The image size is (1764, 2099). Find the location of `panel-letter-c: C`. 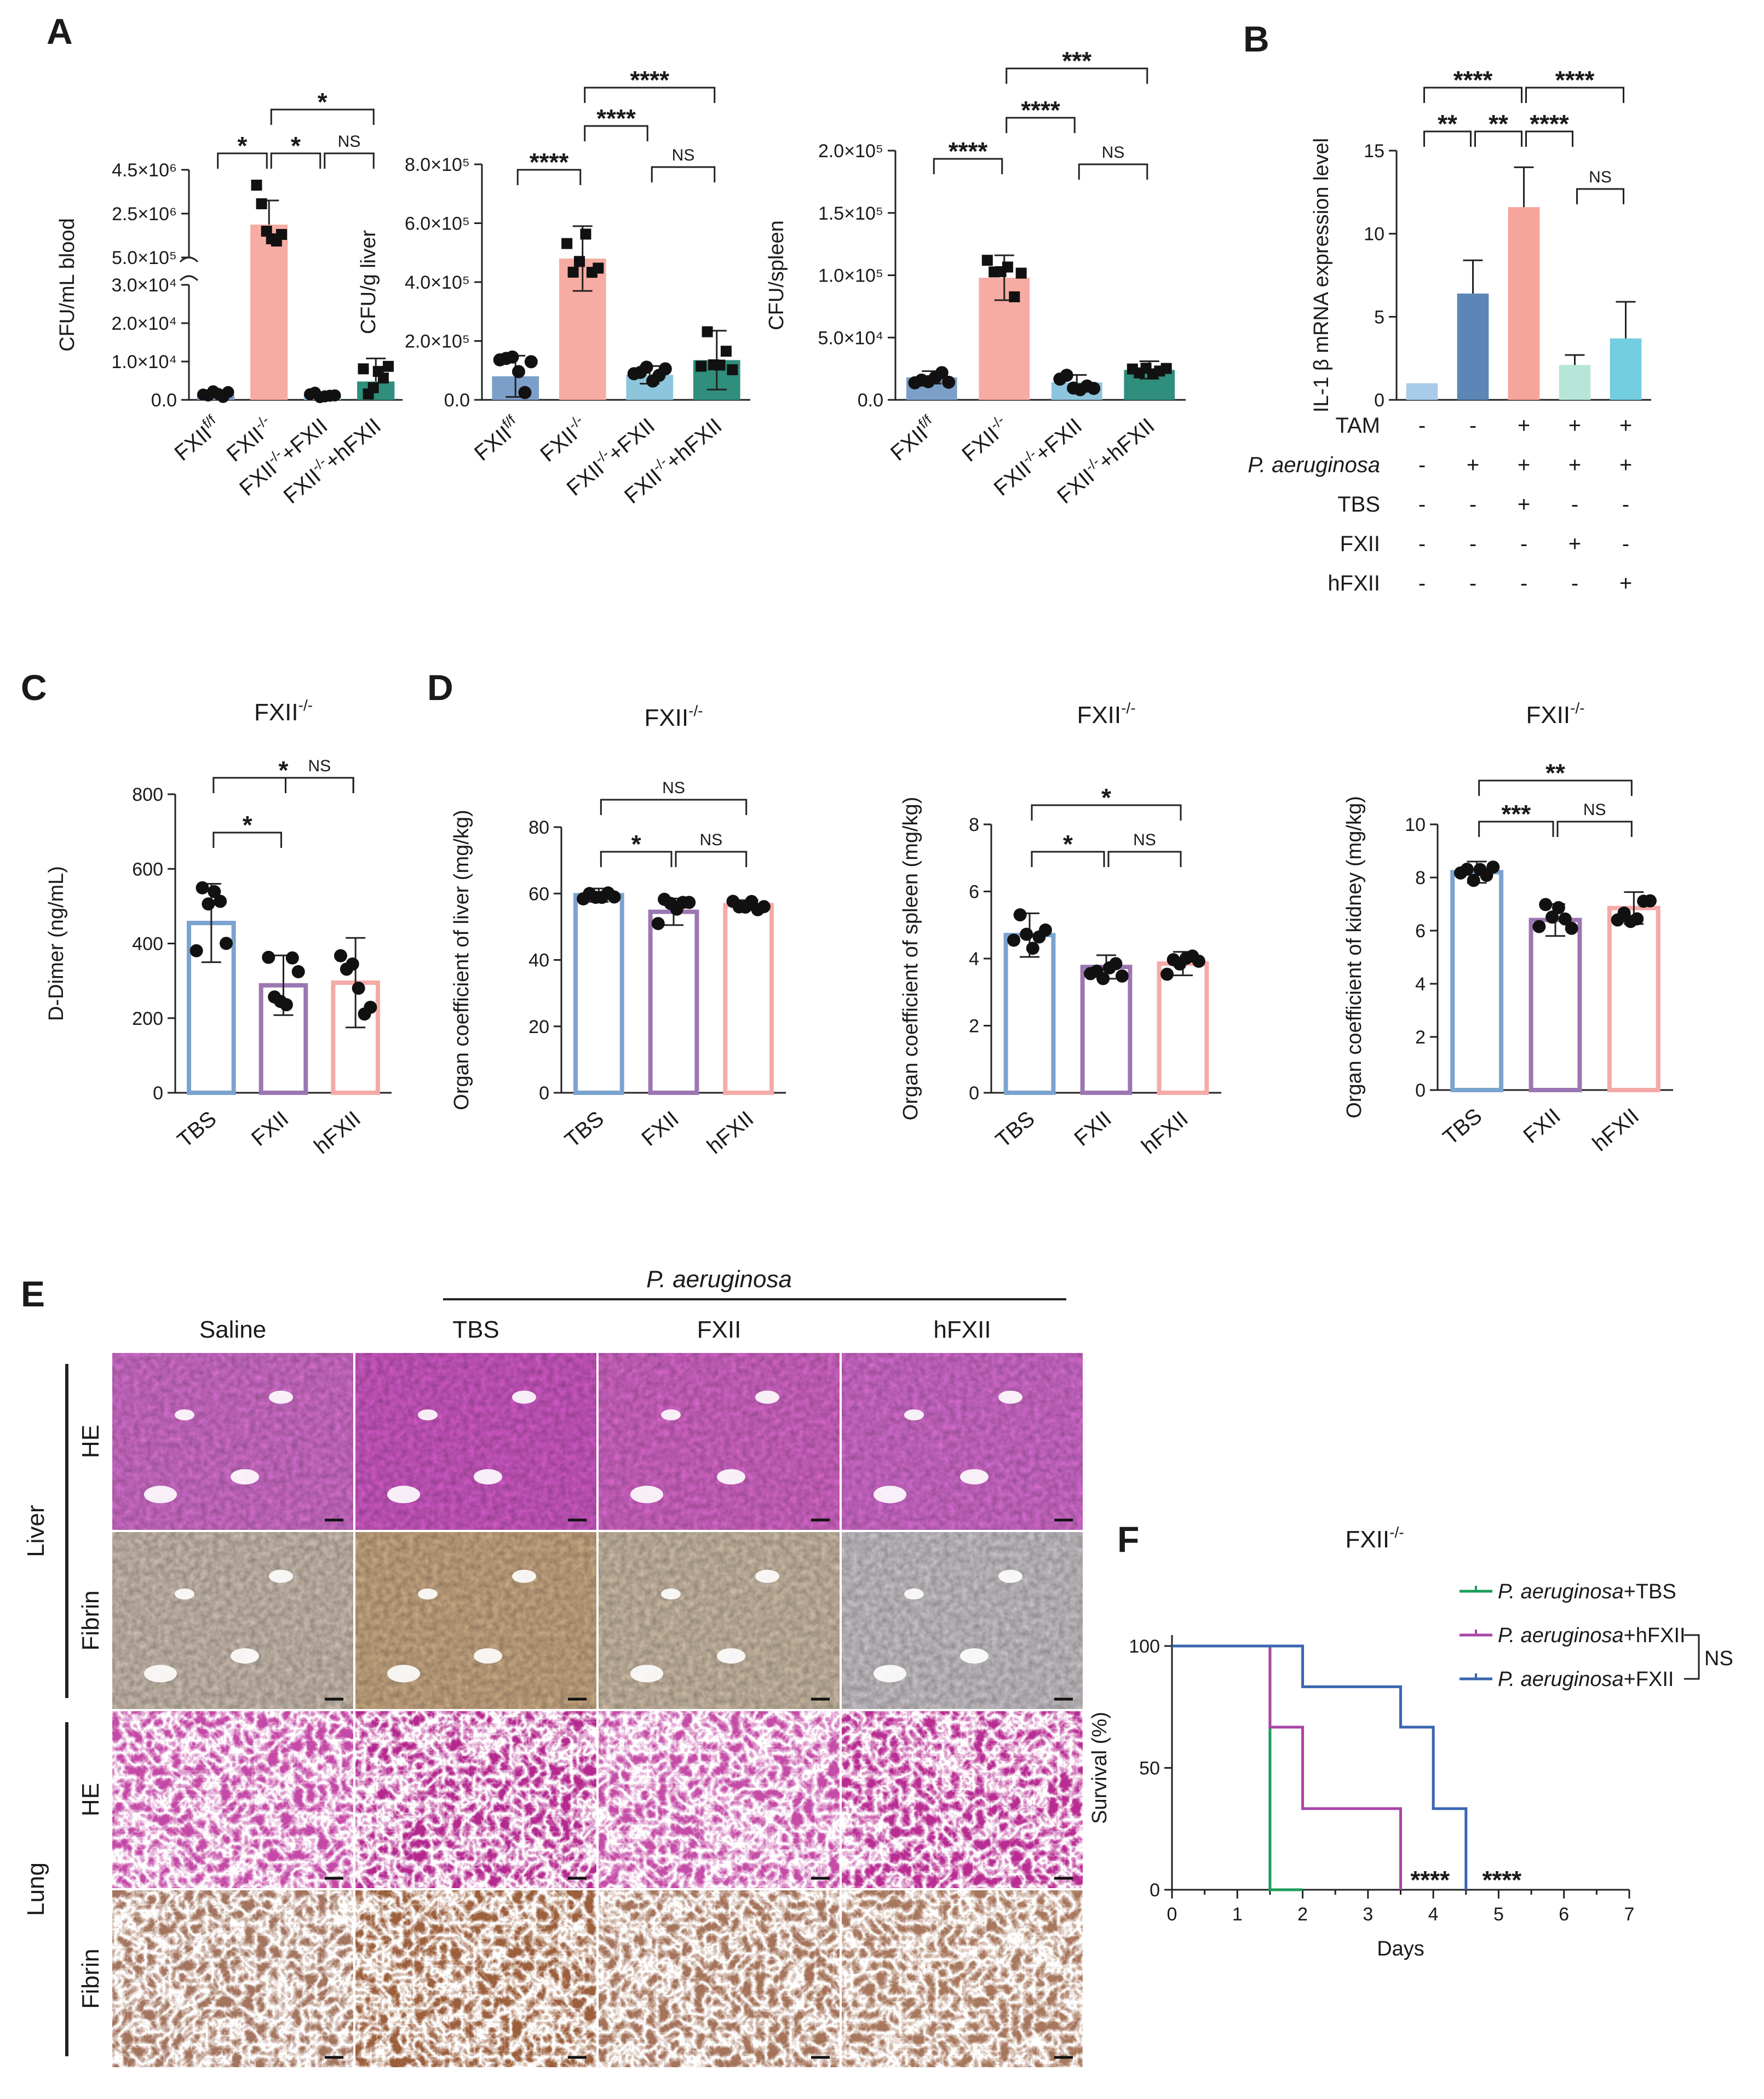

panel-letter-c: C is located at coordinates (34, 687).